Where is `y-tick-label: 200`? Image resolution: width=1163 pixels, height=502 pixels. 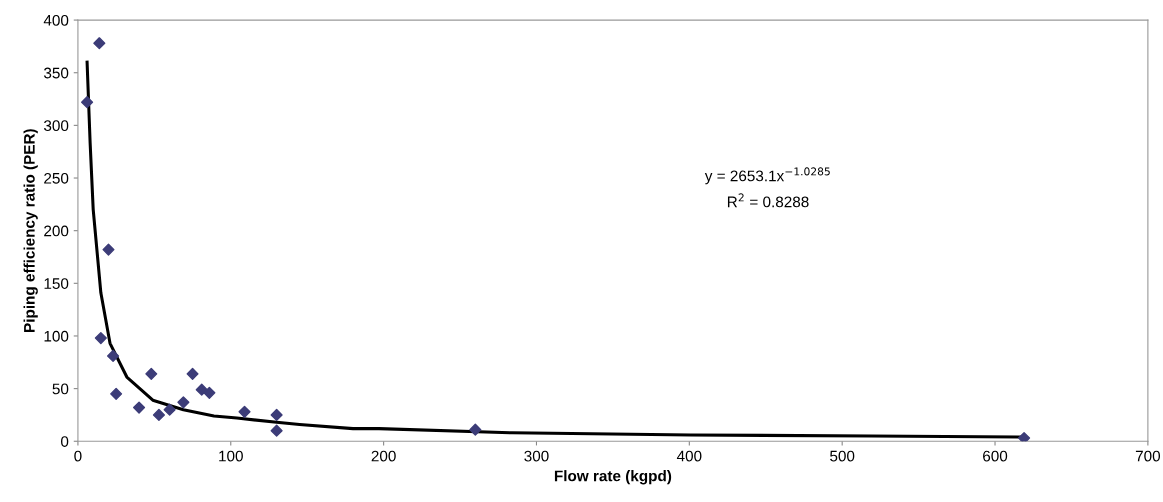
y-tick-label: 200 is located at coordinates (56, 231).